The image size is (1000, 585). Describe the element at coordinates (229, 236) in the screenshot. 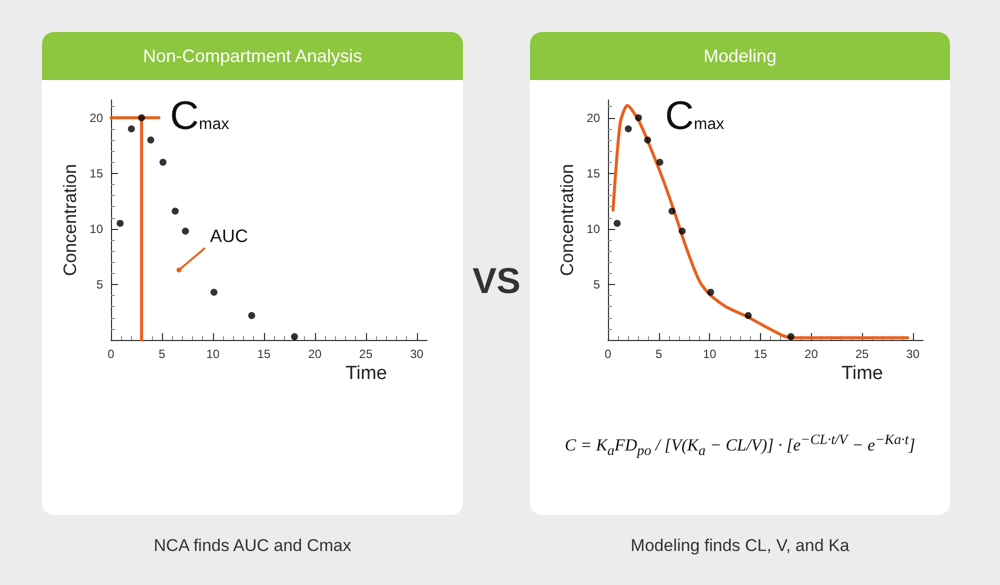

I see `annotation: AUC` at that location.